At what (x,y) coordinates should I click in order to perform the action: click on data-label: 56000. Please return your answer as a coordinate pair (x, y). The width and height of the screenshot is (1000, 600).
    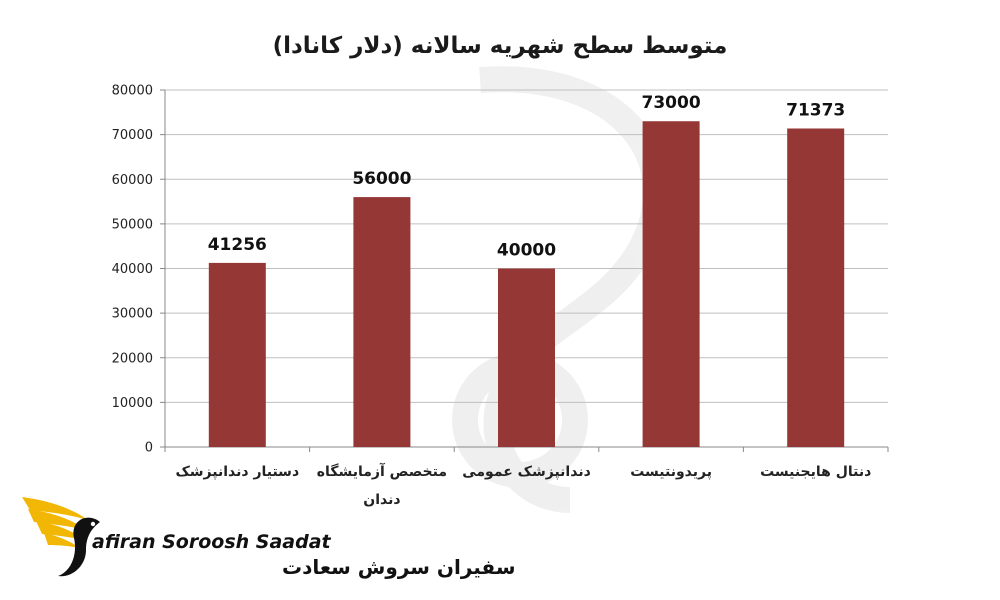
    Looking at the image, I should click on (381, 179).